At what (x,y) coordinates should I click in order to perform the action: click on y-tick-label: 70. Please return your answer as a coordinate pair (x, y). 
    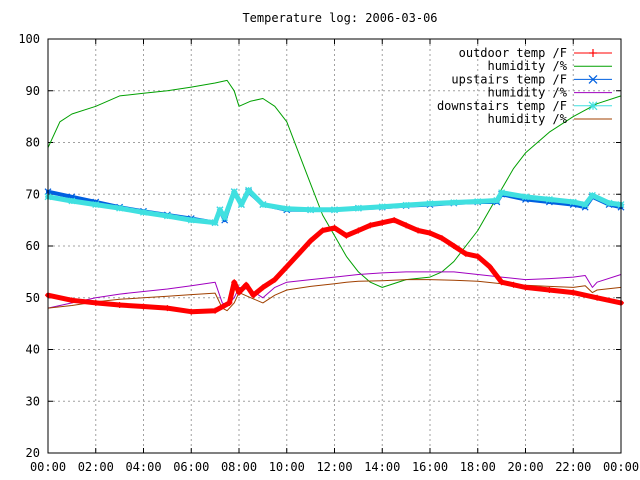
    Looking at the image, I should click on (33, 194).